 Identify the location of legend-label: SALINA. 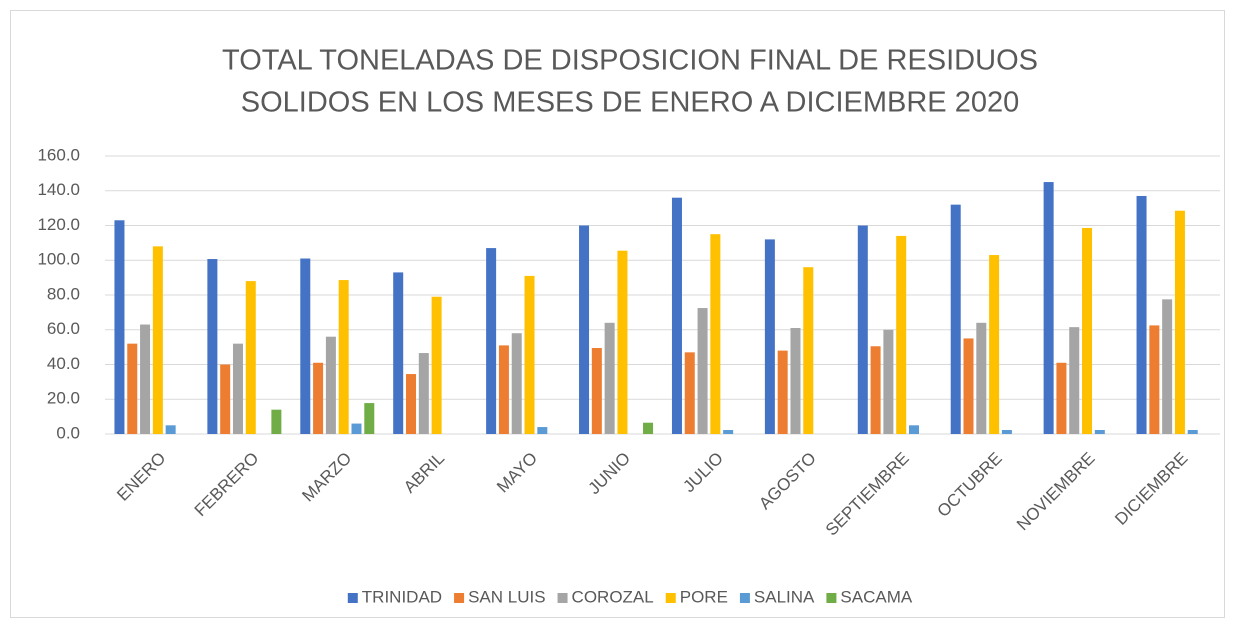
(784, 596).